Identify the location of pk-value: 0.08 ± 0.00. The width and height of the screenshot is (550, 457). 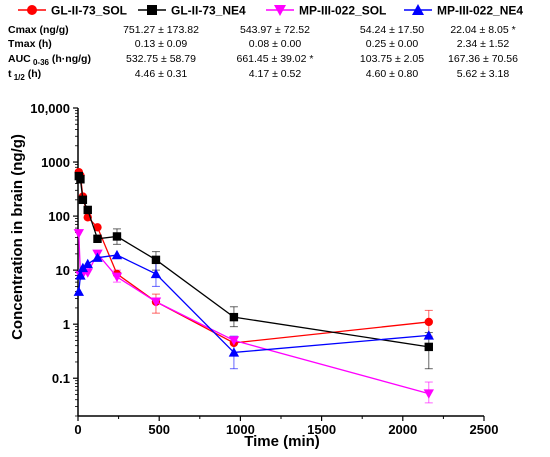
(275, 44).